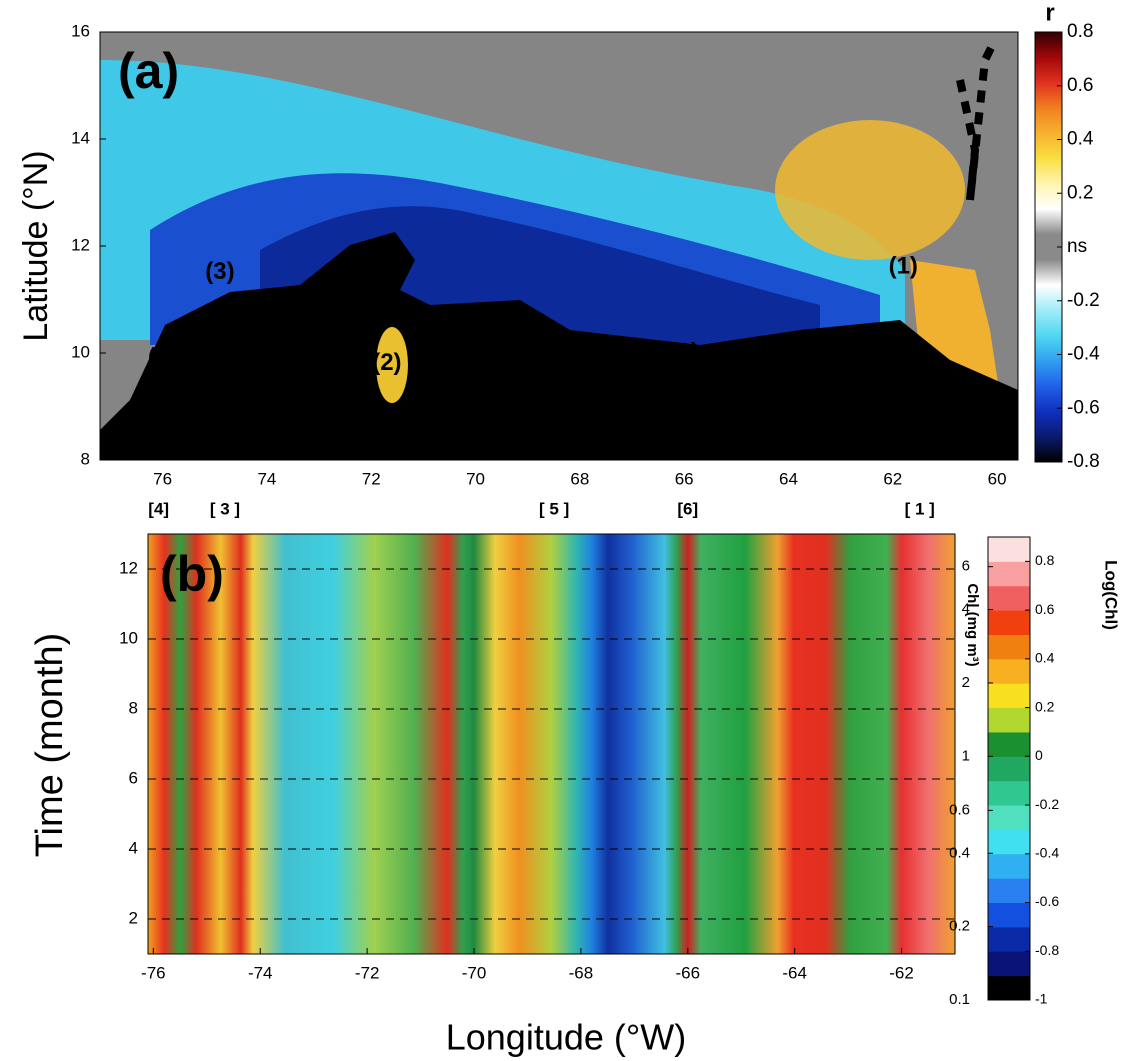 The image size is (1130, 1061). Describe the element at coordinates (133, 847) in the screenshot. I see `y-tick-label: 4` at that location.